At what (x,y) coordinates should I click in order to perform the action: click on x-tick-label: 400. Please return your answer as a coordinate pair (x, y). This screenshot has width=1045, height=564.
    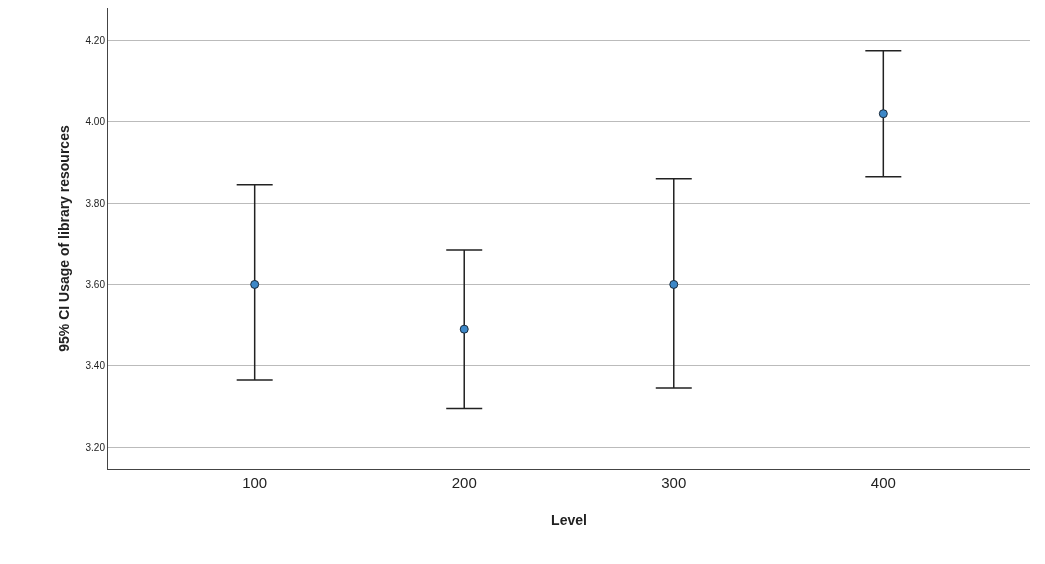
    Looking at the image, I should click on (883, 482).